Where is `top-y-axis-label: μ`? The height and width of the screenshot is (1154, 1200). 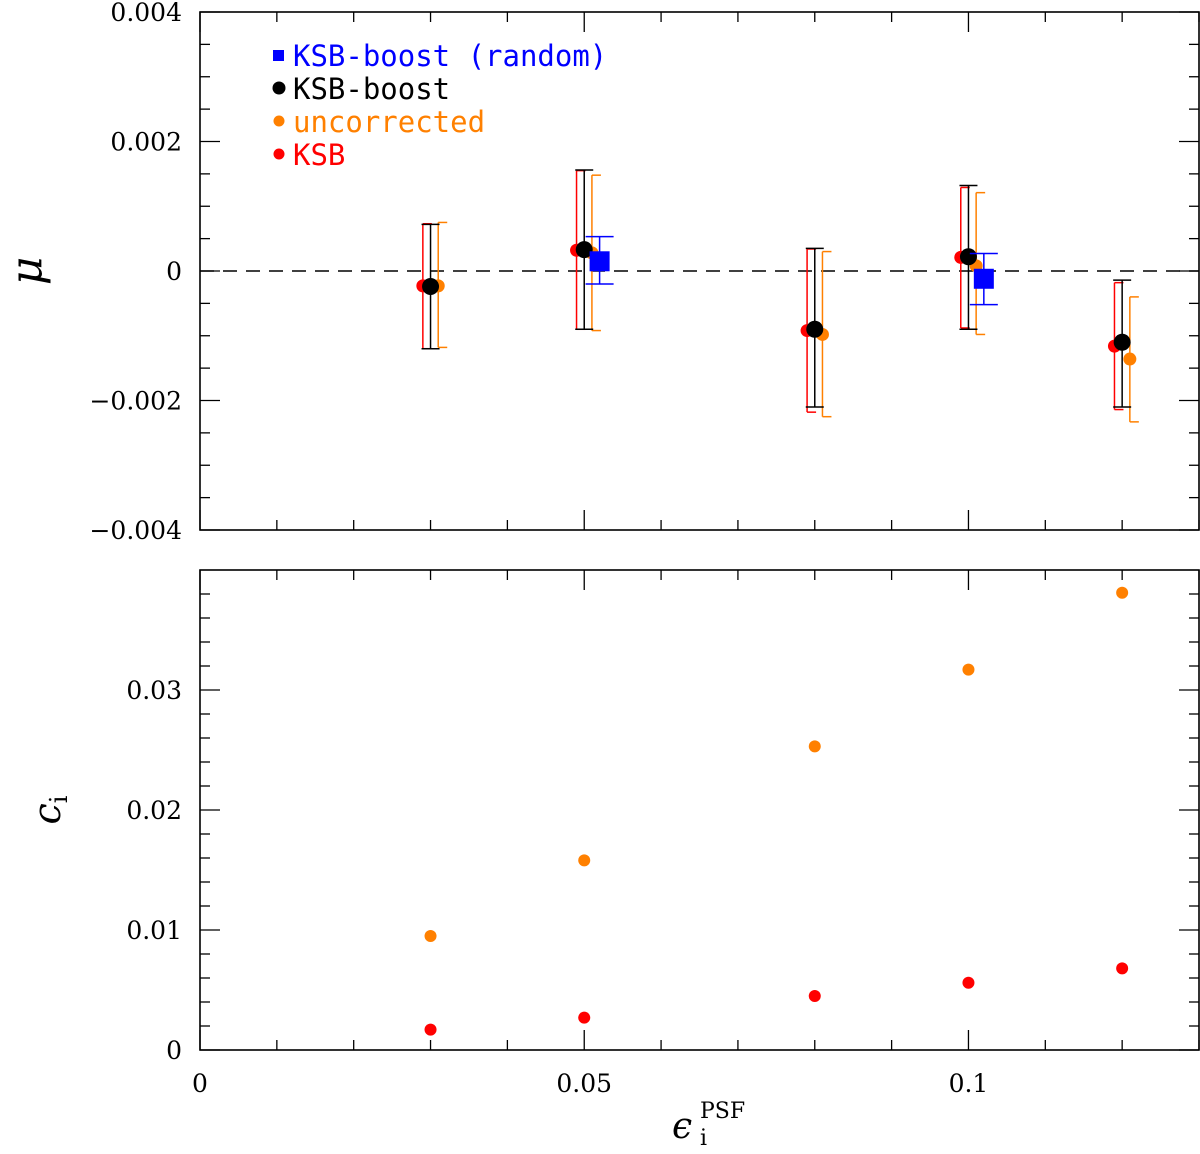
top-y-axis-label: μ is located at coordinates (27, 271).